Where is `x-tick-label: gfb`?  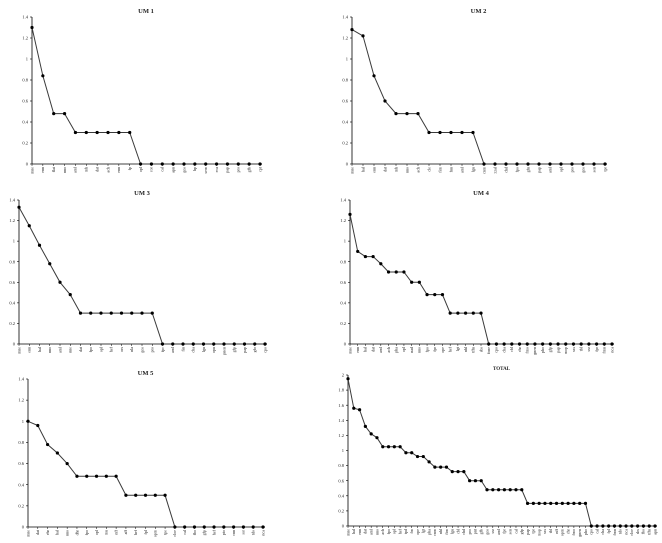
x-tick-label: gfb is located at coordinates (481, 531).